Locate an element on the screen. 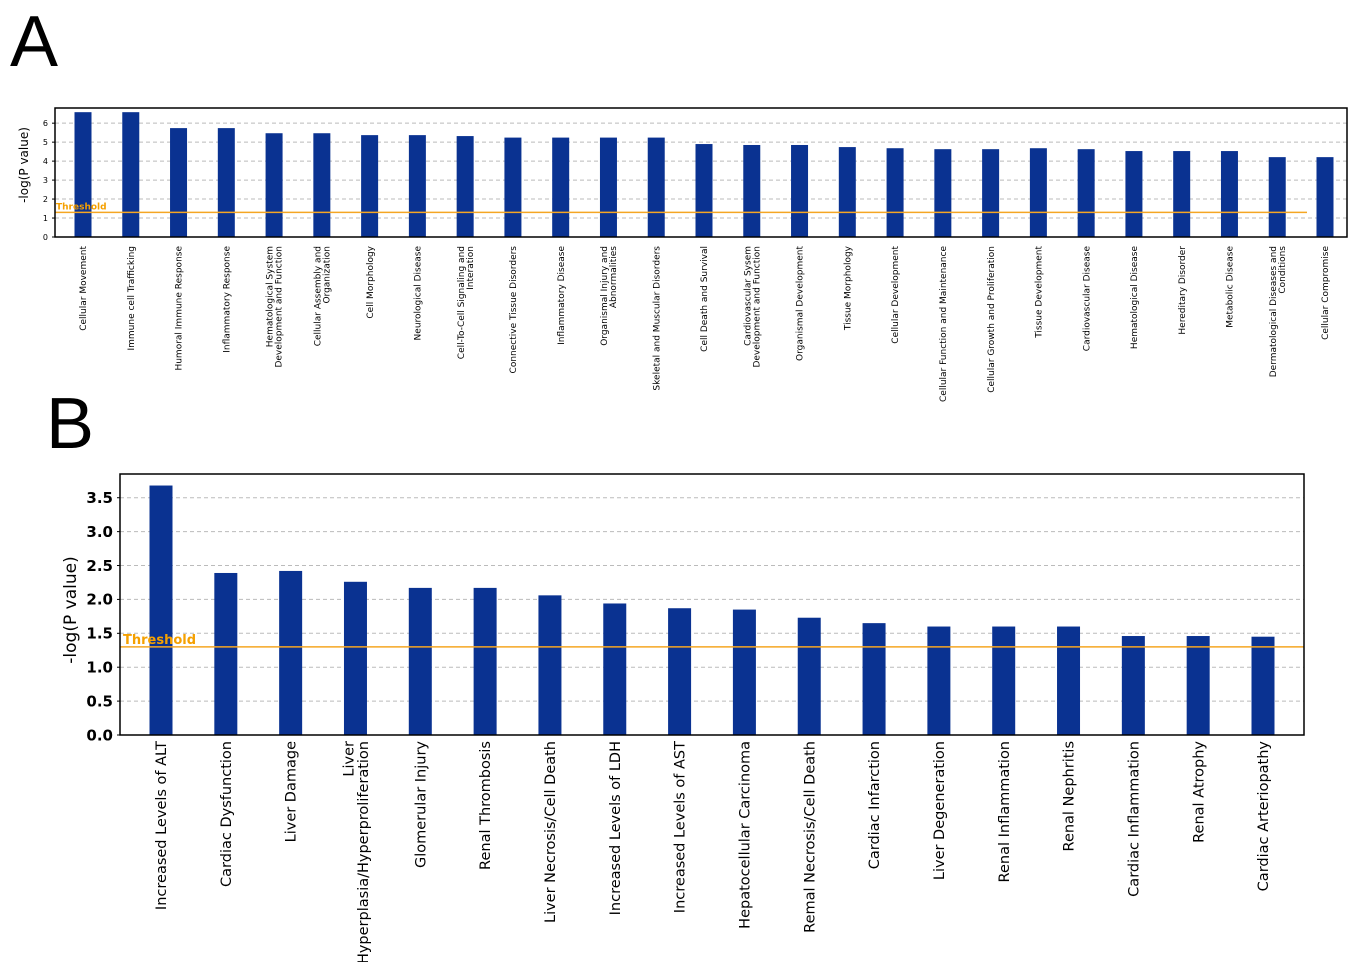  x-tick-label-line: Organization is located at coordinates (327, 275).